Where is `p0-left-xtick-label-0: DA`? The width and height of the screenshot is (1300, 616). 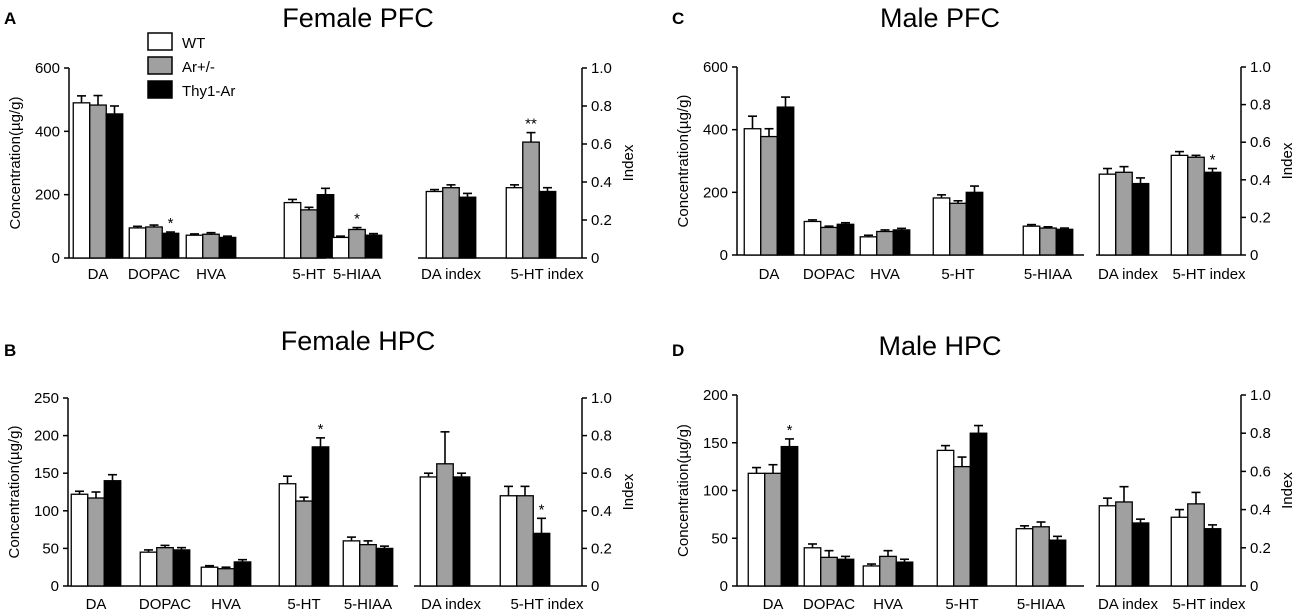
p0-left-xtick-label-0: DA is located at coordinates (98, 274).